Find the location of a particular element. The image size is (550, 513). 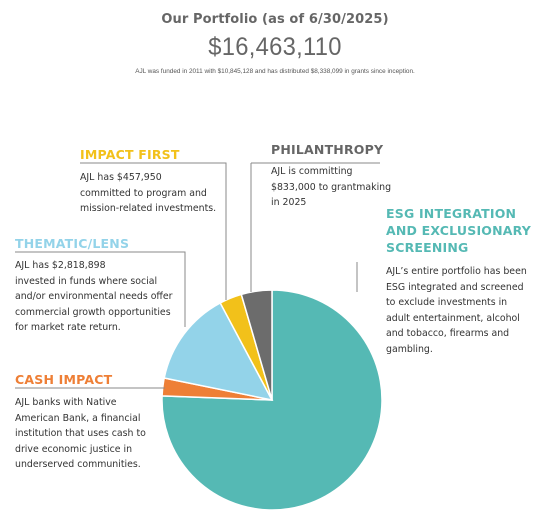

thematic-lens-line: AJL has $2,818,898 is located at coordinates (60, 265).